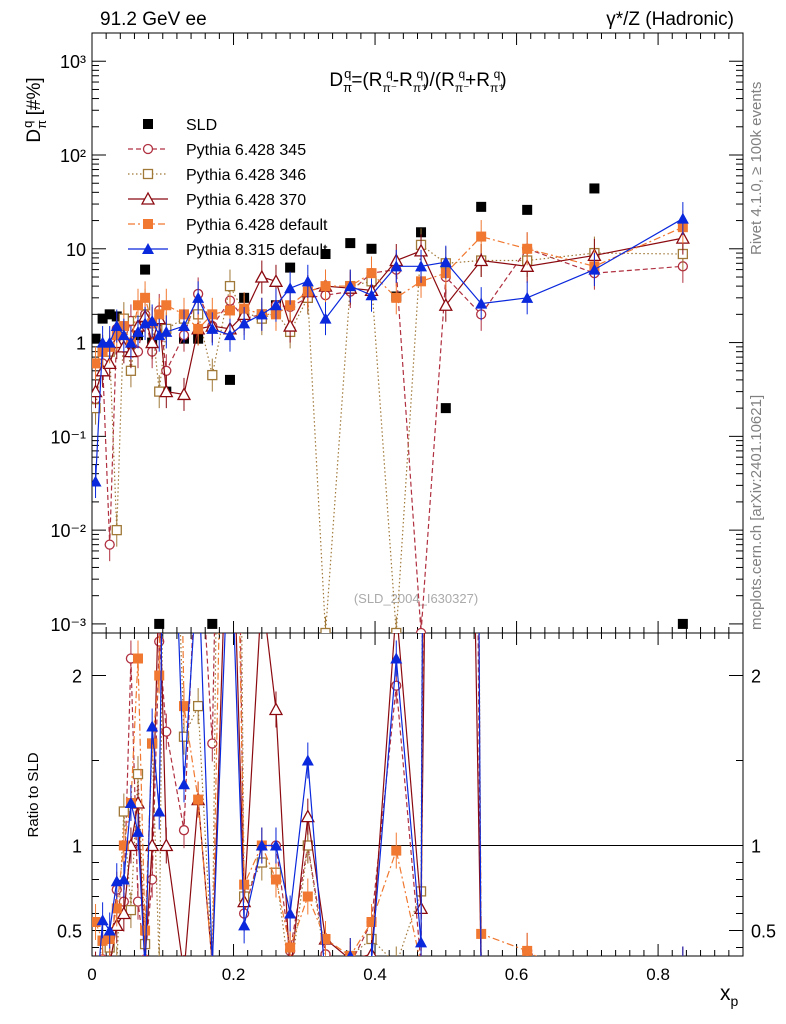  Describe the element at coordinates (246, 175) in the screenshot. I see `legend-label-pythia-6-428-346: Pythia 6.428 346` at that location.